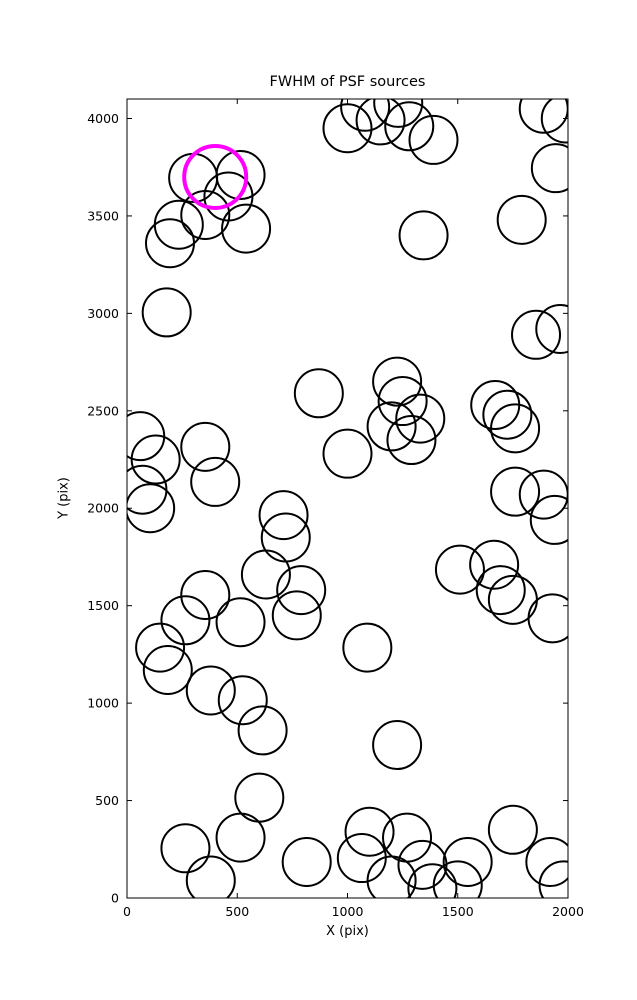 This screenshot has width=637, height=1000. What do you see at coordinates (103, 508) in the screenshot?
I see `y-tick-label: 2000` at bounding box center [103, 508].